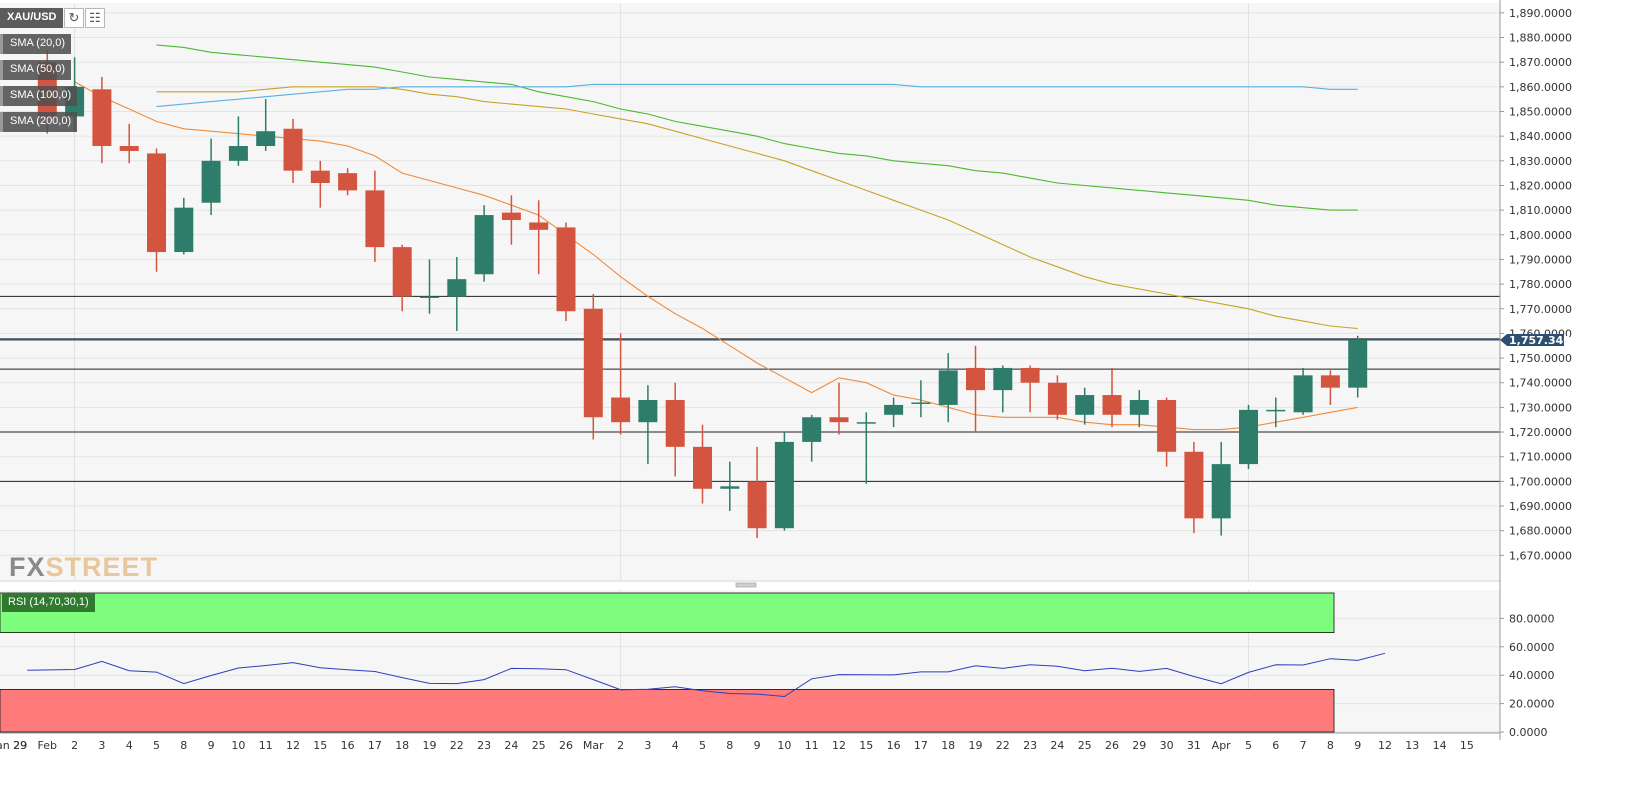 The height and width of the screenshot is (793, 1626). What do you see at coordinates (13, 745) in the screenshot?
I see `date-tick-label: an 29` at bounding box center [13, 745].